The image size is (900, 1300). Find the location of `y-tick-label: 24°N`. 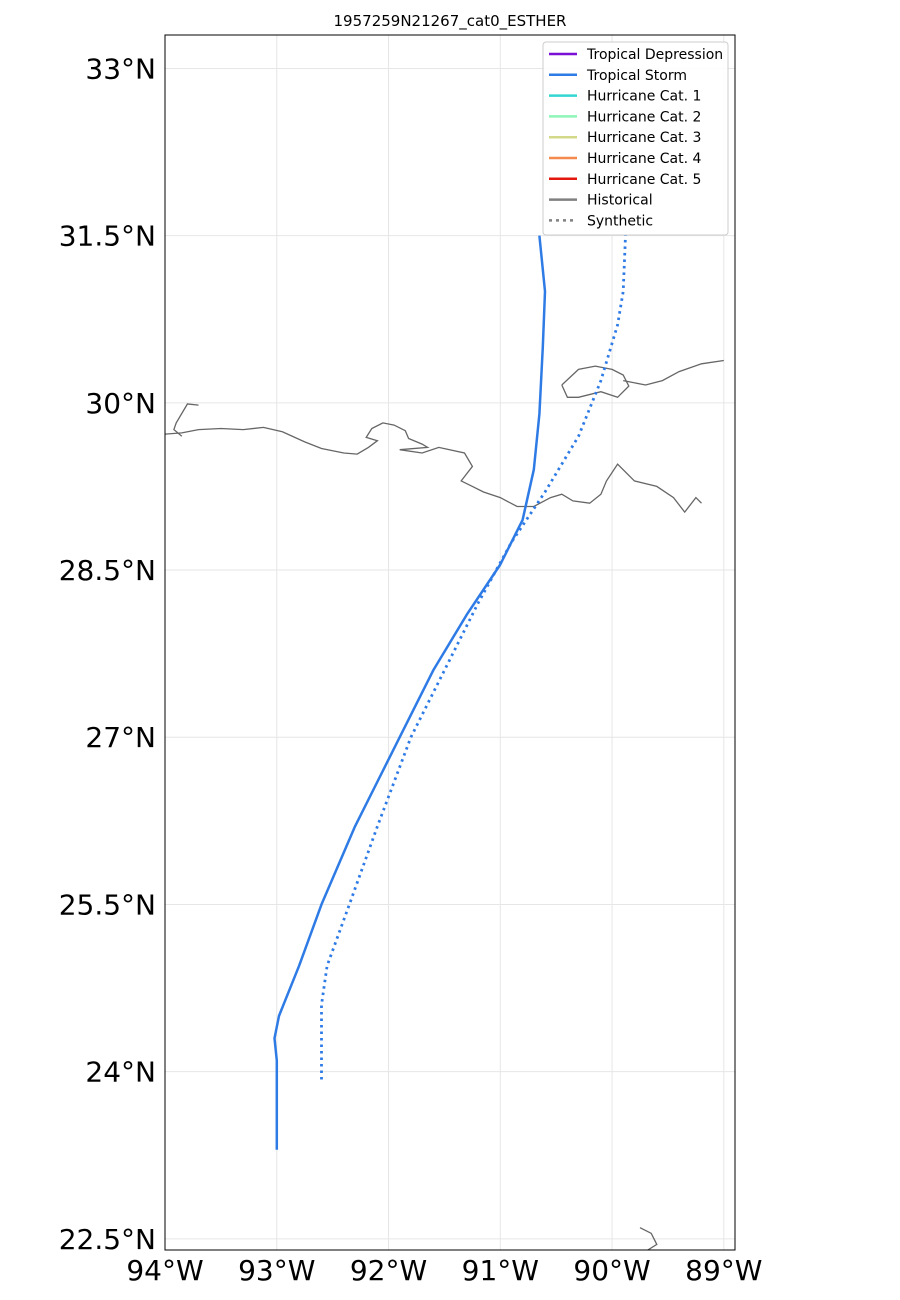

y-tick-label: 24°N is located at coordinates (120, 1072).